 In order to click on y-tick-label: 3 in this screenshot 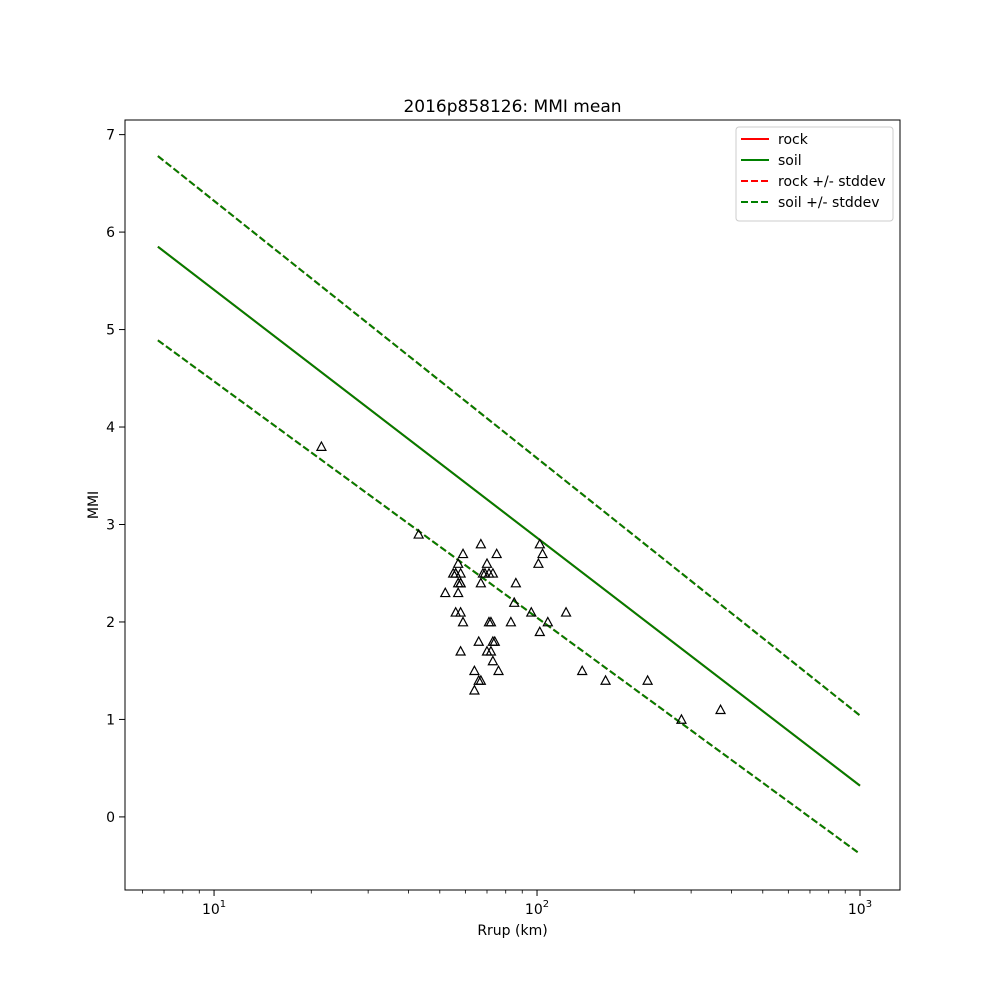, I will do `click(110, 525)`.